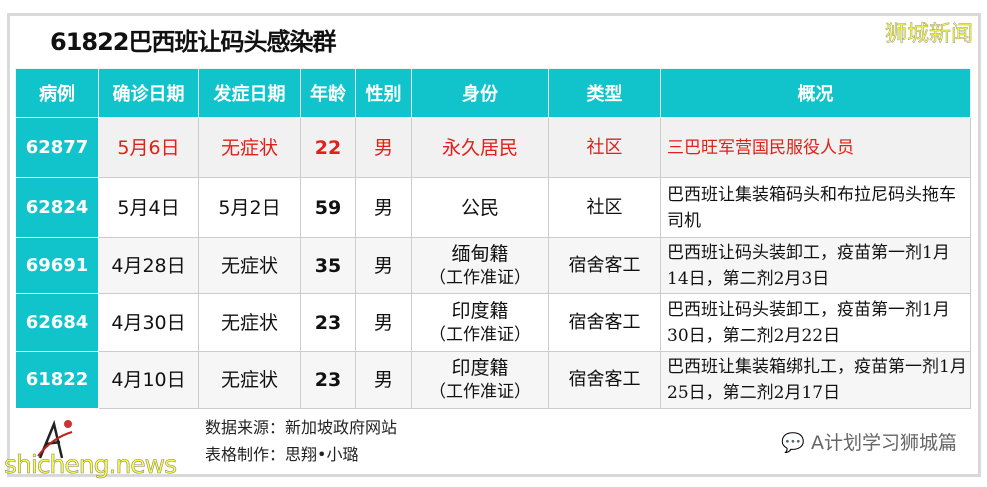  I want to click on cell-case-id: 62684, so click(57, 322).